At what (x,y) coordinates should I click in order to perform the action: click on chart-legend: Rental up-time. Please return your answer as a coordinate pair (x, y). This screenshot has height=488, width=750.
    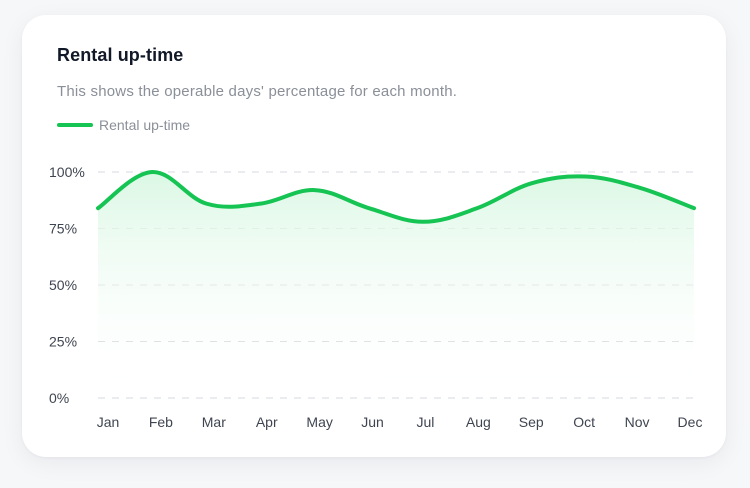
    Looking at the image, I should click on (123, 125).